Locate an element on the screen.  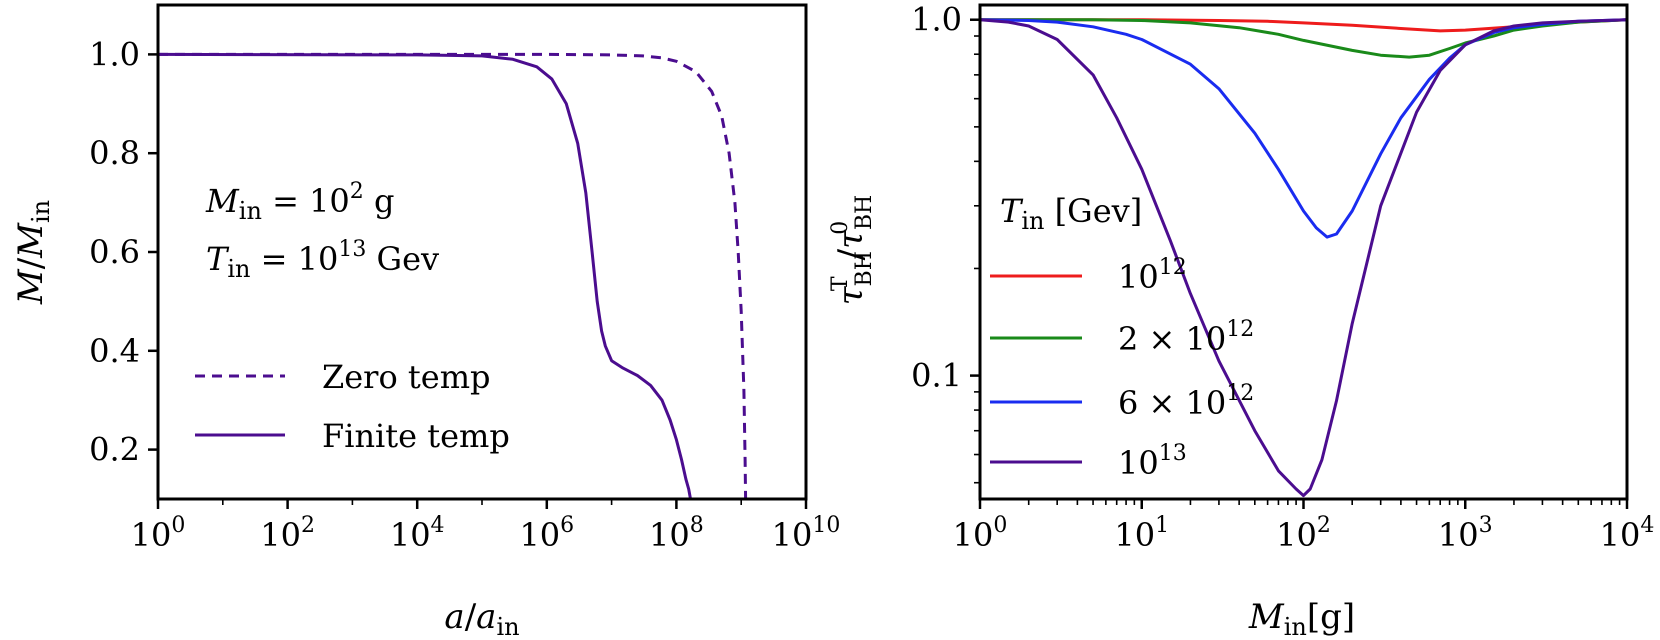
right-xtick-exp-4: 4 is located at coordinates (1647, 525).